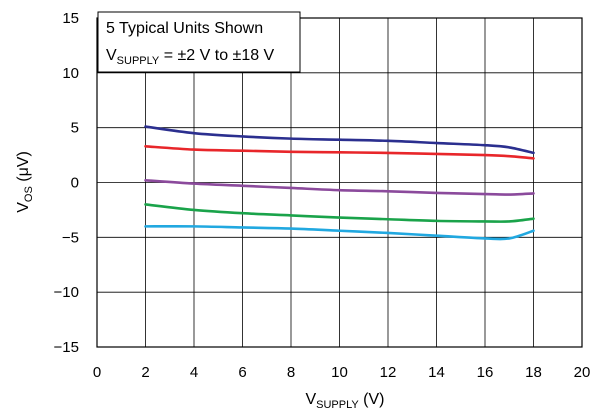 The width and height of the screenshot is (603, 413). Describe the element at coordinates (75, 183) in the screenshot. I see `y-tick-label: 0` at that location.